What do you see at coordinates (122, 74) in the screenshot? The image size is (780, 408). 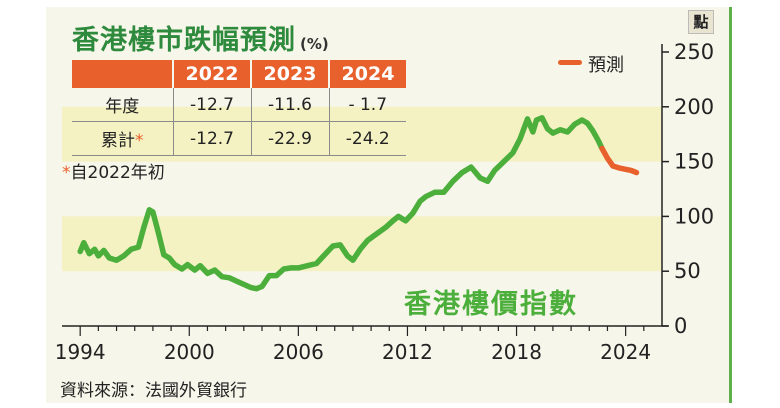 I see `table-corner` at bounding box center [122, 74].